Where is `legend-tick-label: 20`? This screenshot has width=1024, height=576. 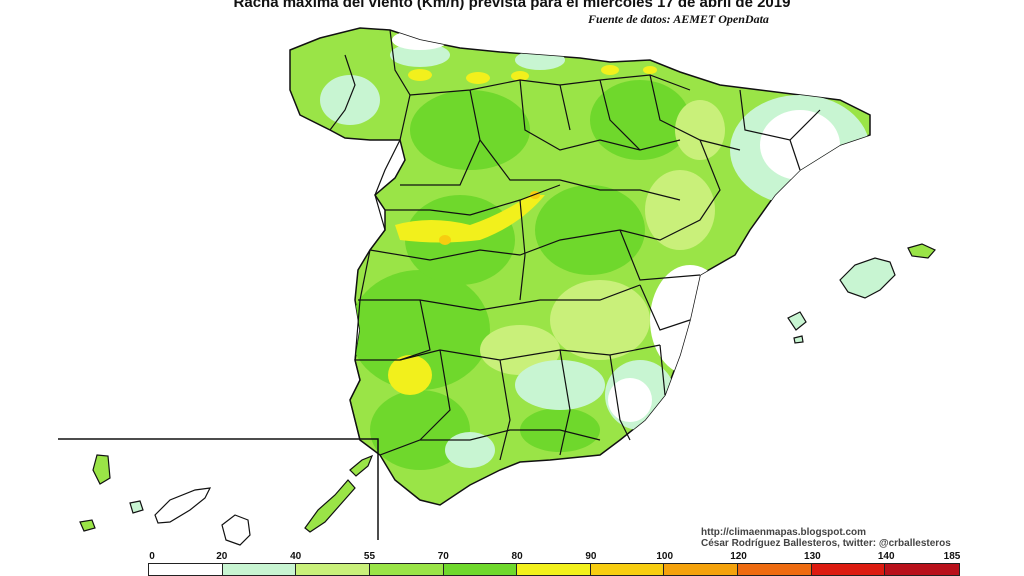 legend-tick-label: 20 is located at coordinates (222, 556).